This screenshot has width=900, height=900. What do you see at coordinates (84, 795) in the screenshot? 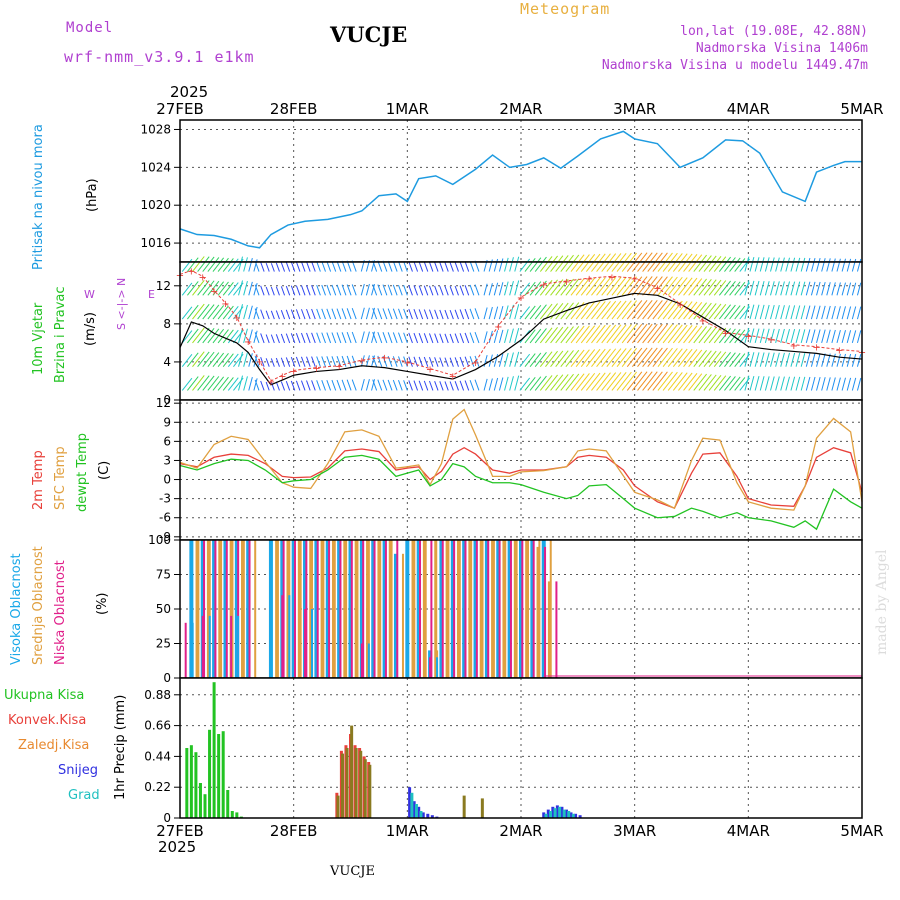
I see `hail-label: Grad` at bounding box center [84, 795].